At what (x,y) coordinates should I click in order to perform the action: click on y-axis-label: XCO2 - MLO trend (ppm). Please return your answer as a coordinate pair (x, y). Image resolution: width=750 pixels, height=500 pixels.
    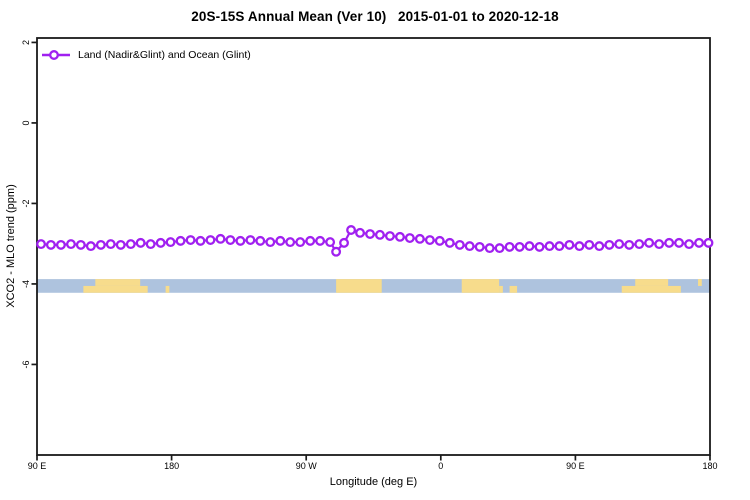
    Looking at the image, I should click on (11, 246).